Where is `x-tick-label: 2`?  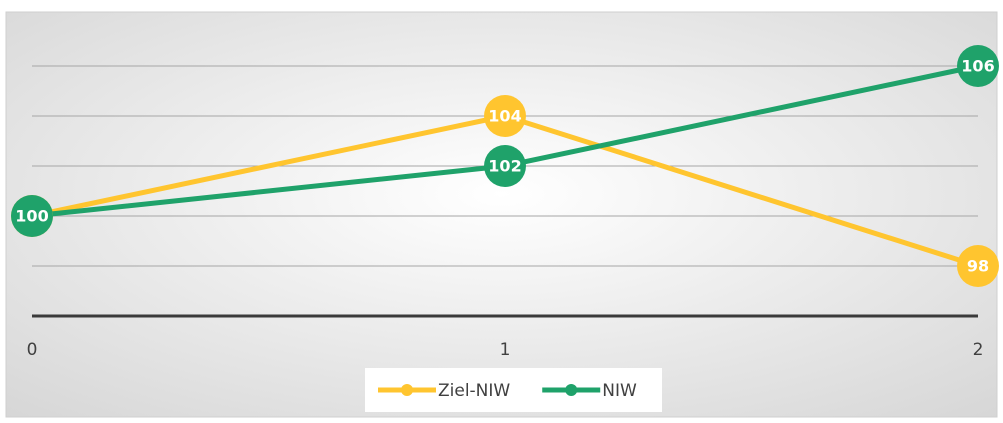
x-tick-label: 2 is located at coordinates (978, 350).